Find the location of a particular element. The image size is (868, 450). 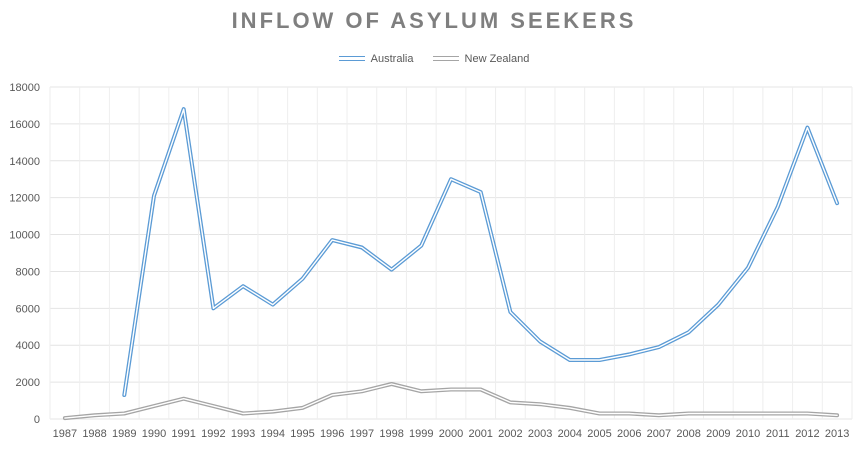

x-tick-label: 1987 is located at coordinates (65, 434).